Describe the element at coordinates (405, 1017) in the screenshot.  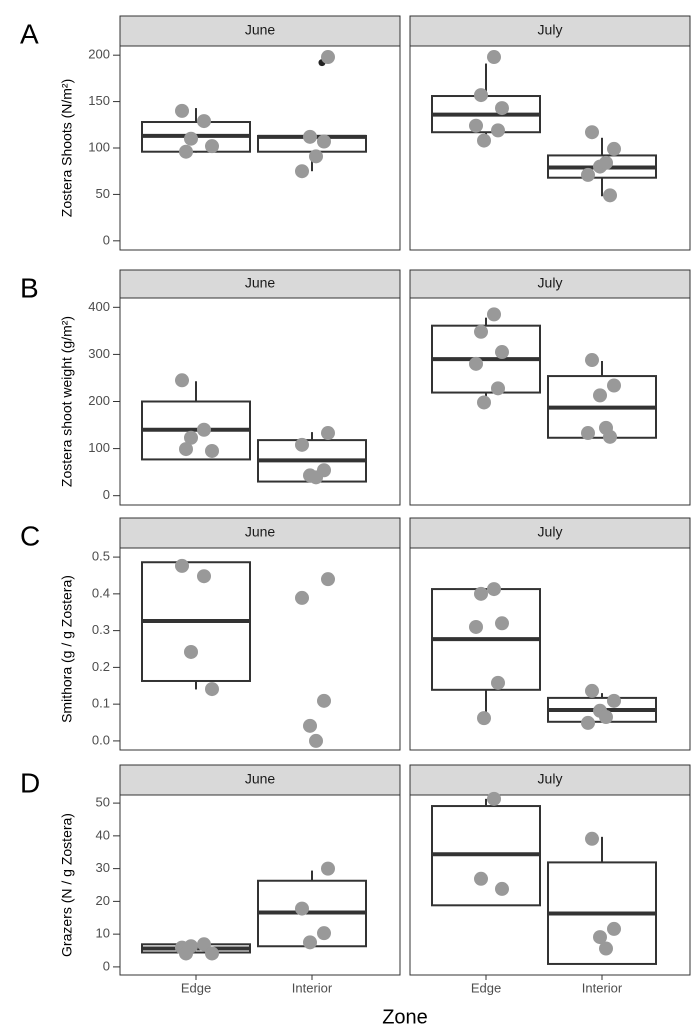
I see `x-label: Zone` at that location.